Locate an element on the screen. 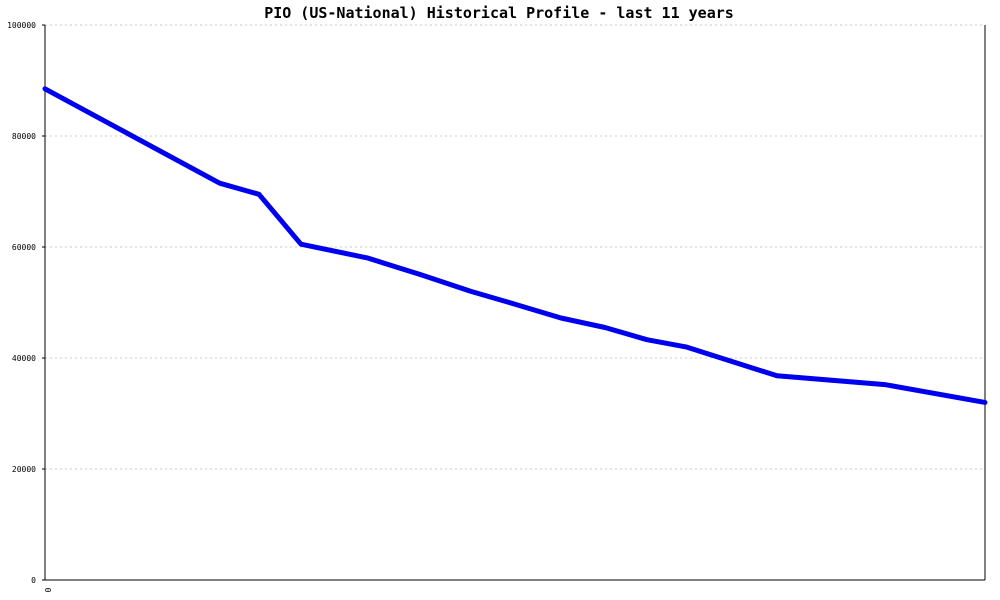  x-tick-label: 0 is located at coordinates (47, 590).